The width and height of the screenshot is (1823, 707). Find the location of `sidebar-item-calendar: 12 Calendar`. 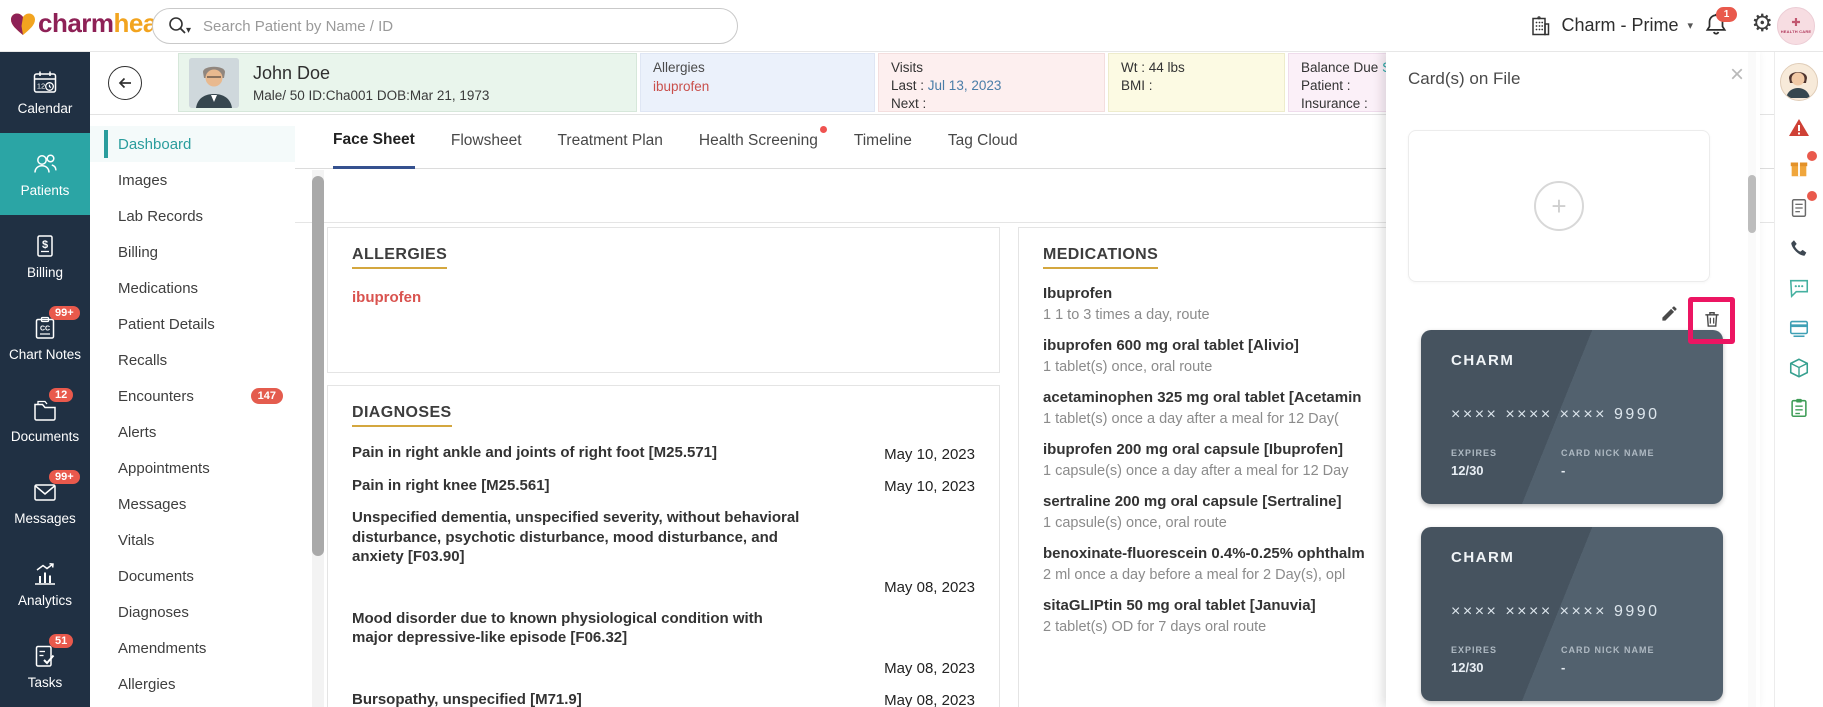

sidebar-item-calendar: 12 Calendar is located at coordinates (45, 92).